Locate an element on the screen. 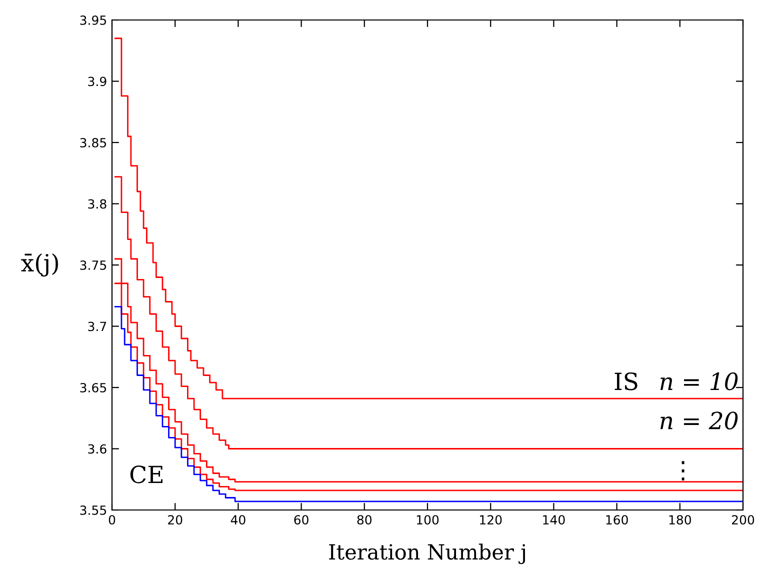 The image size is (758, 572). x-tick-label: 80 is located at coordinates (364, 520).